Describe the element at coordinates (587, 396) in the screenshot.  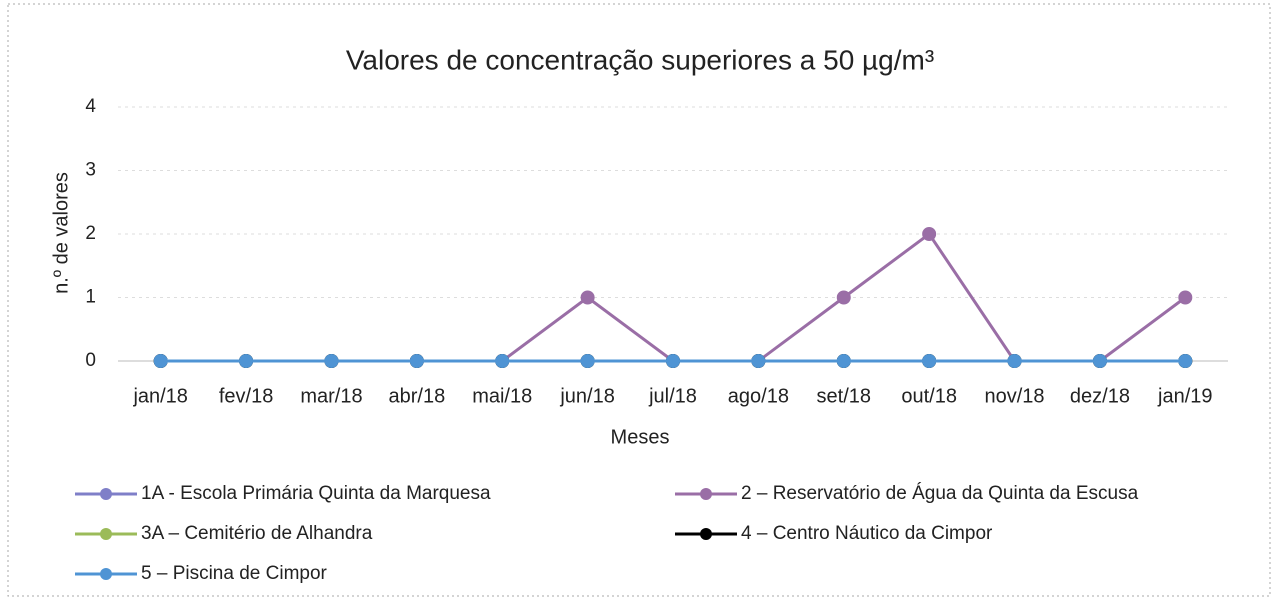
I see `x-tick-label: jun/18` at that location.